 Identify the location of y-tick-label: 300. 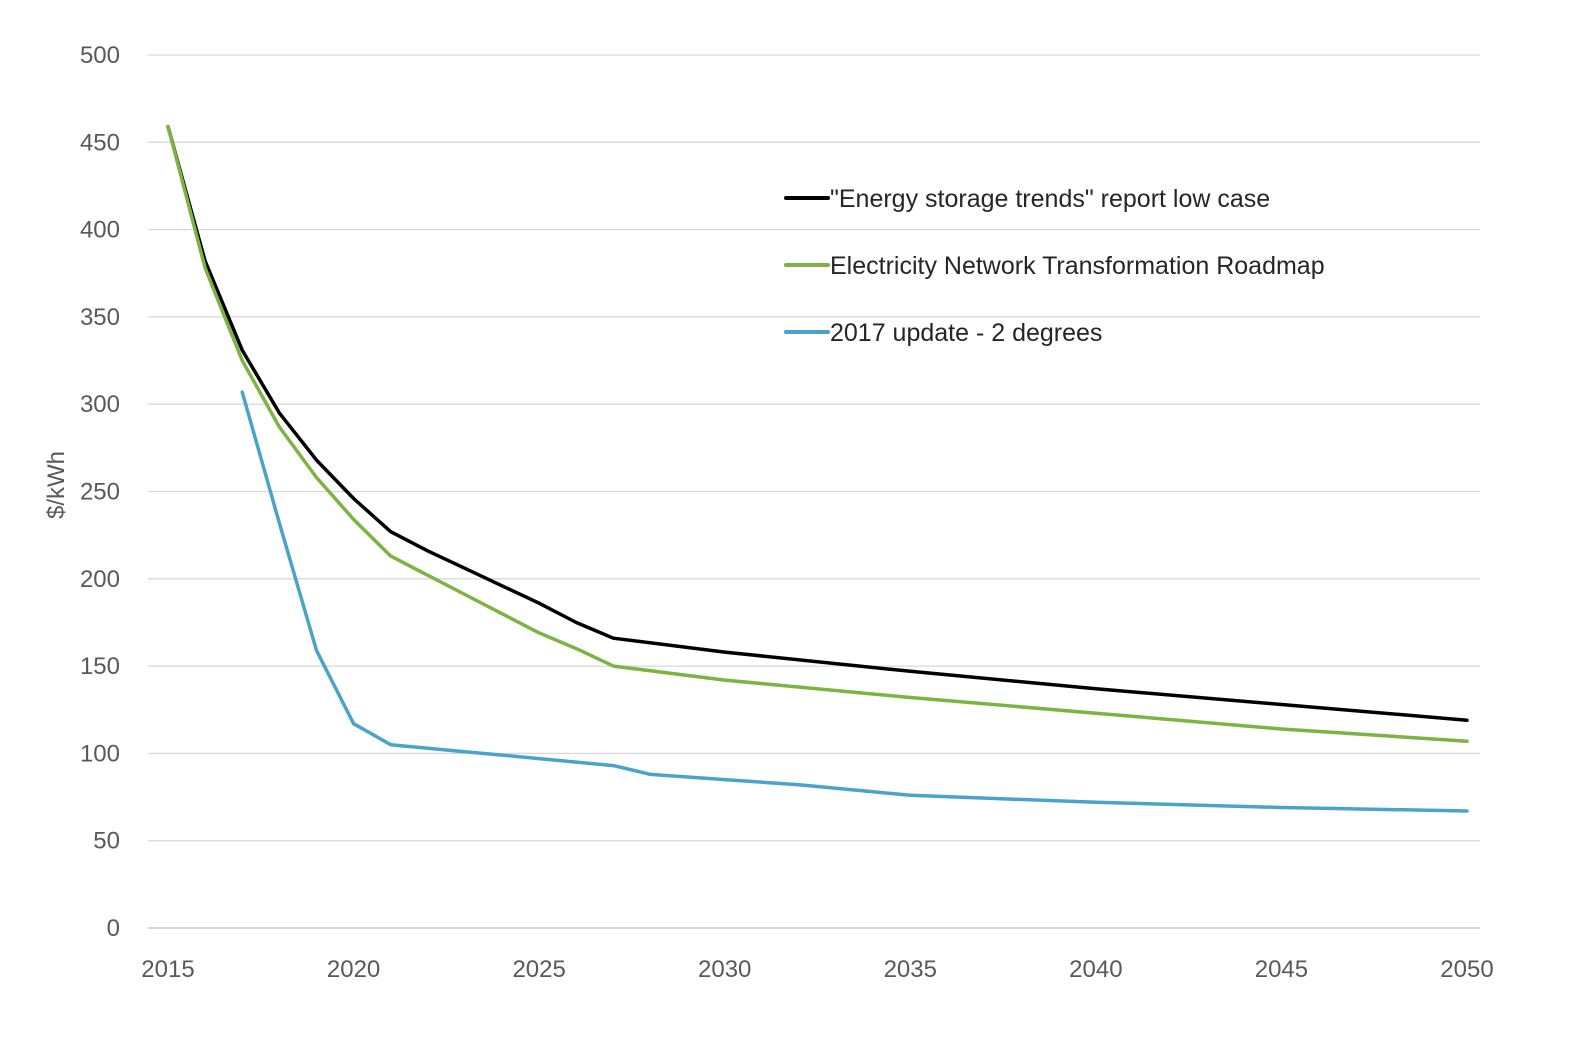
(100, 404).